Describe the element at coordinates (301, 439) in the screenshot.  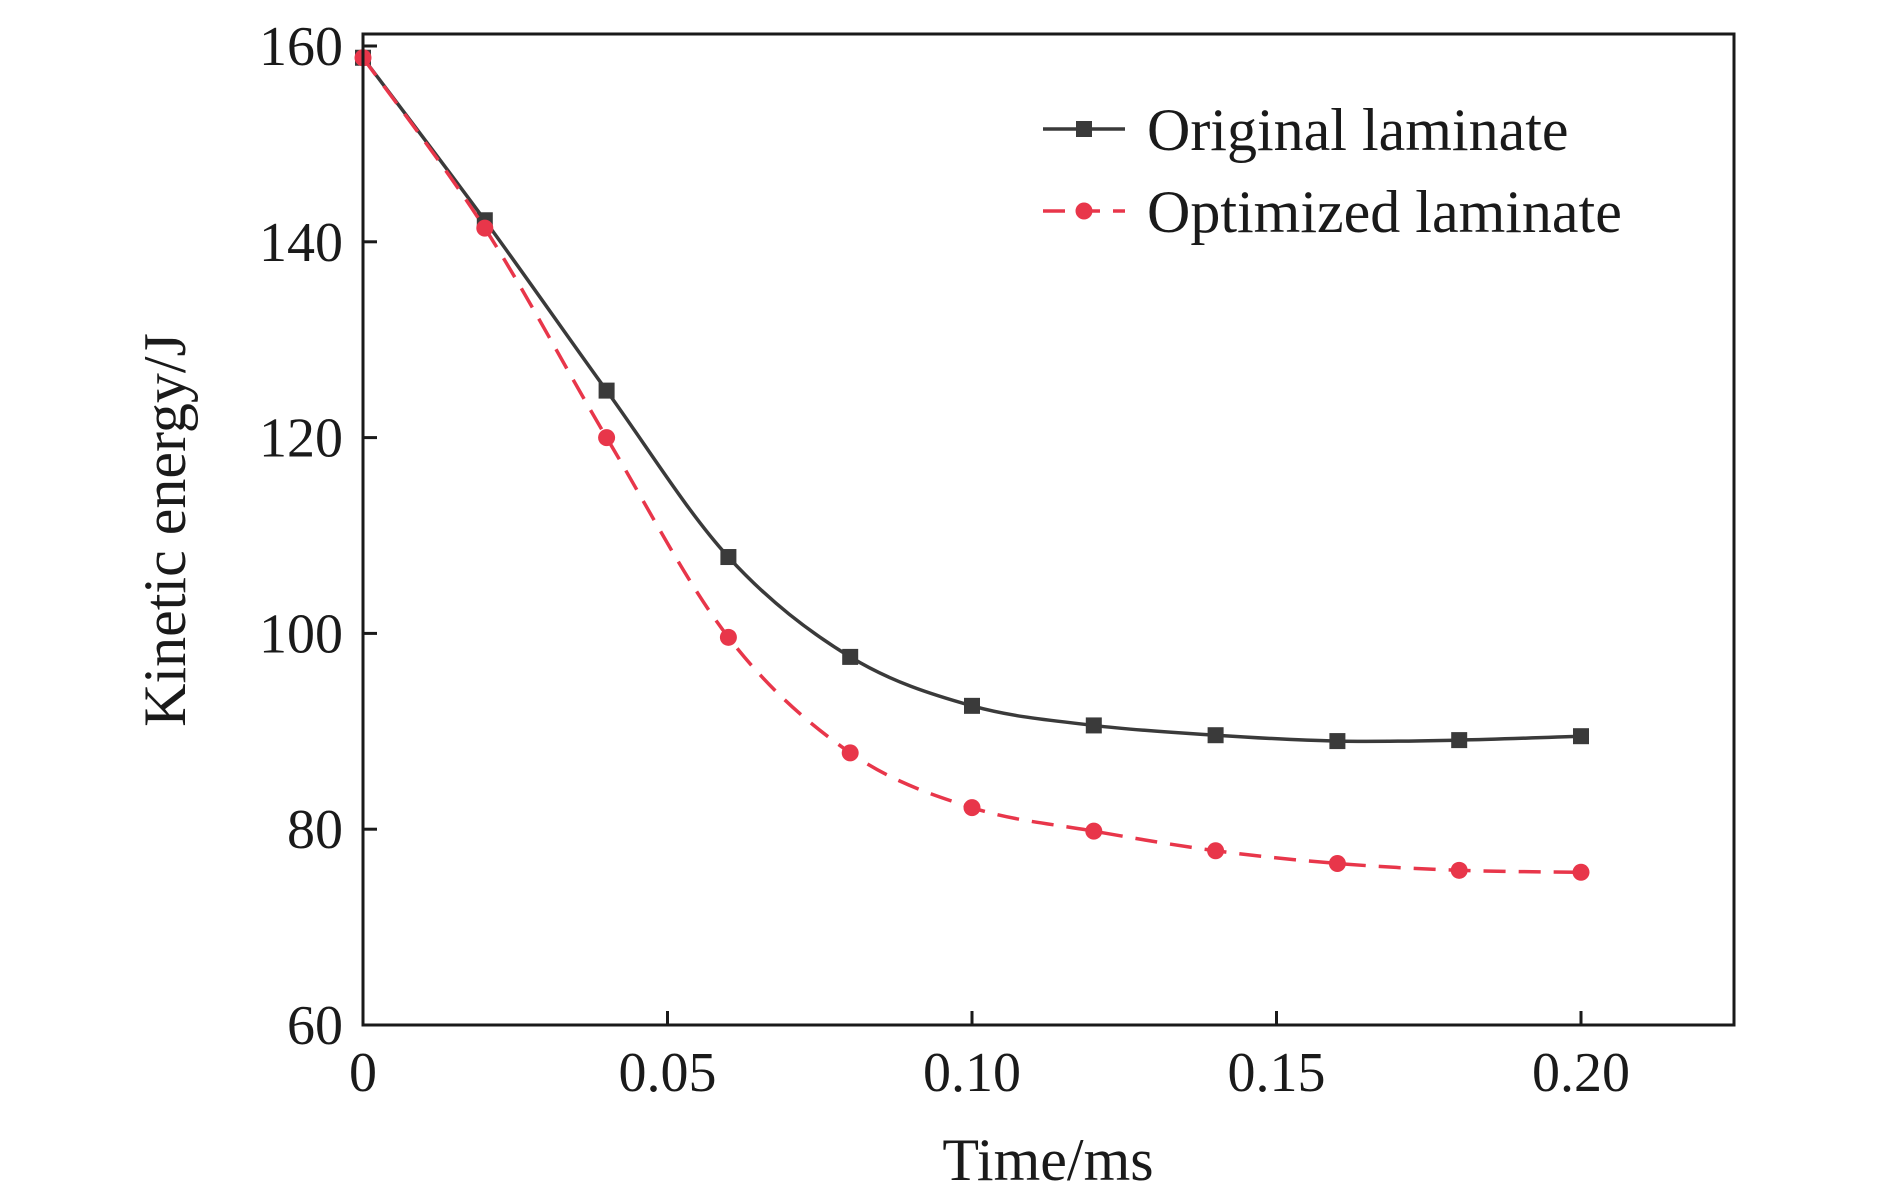
I see `y-tick-label: 120` at that location.